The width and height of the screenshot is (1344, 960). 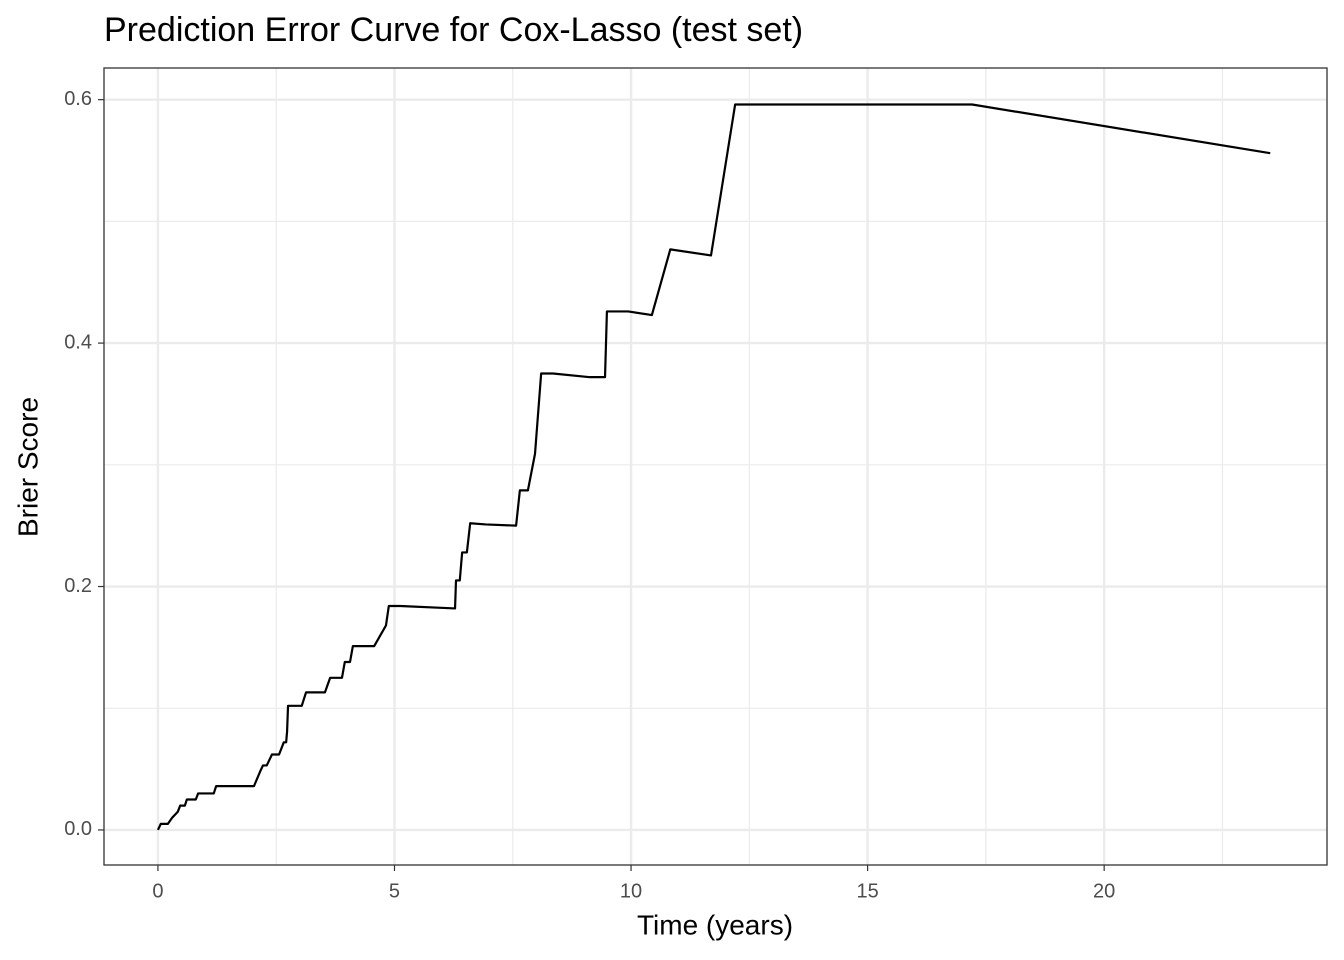 What do you see at coordinates (27, 467) in the screenshot?
I see `y-axis-title: Brier Score` at bounding box center [27, 467].